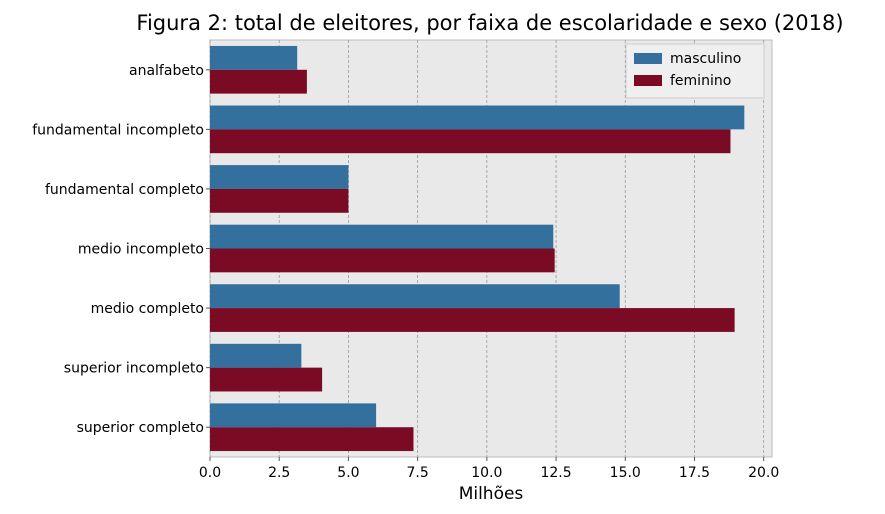 The height and width of the screenshot is (514, 885). What do you see at coordinates (166, 71) in the screenshot?
I see `y-tick-label: analfabeto` at bounding box center [166, 71].